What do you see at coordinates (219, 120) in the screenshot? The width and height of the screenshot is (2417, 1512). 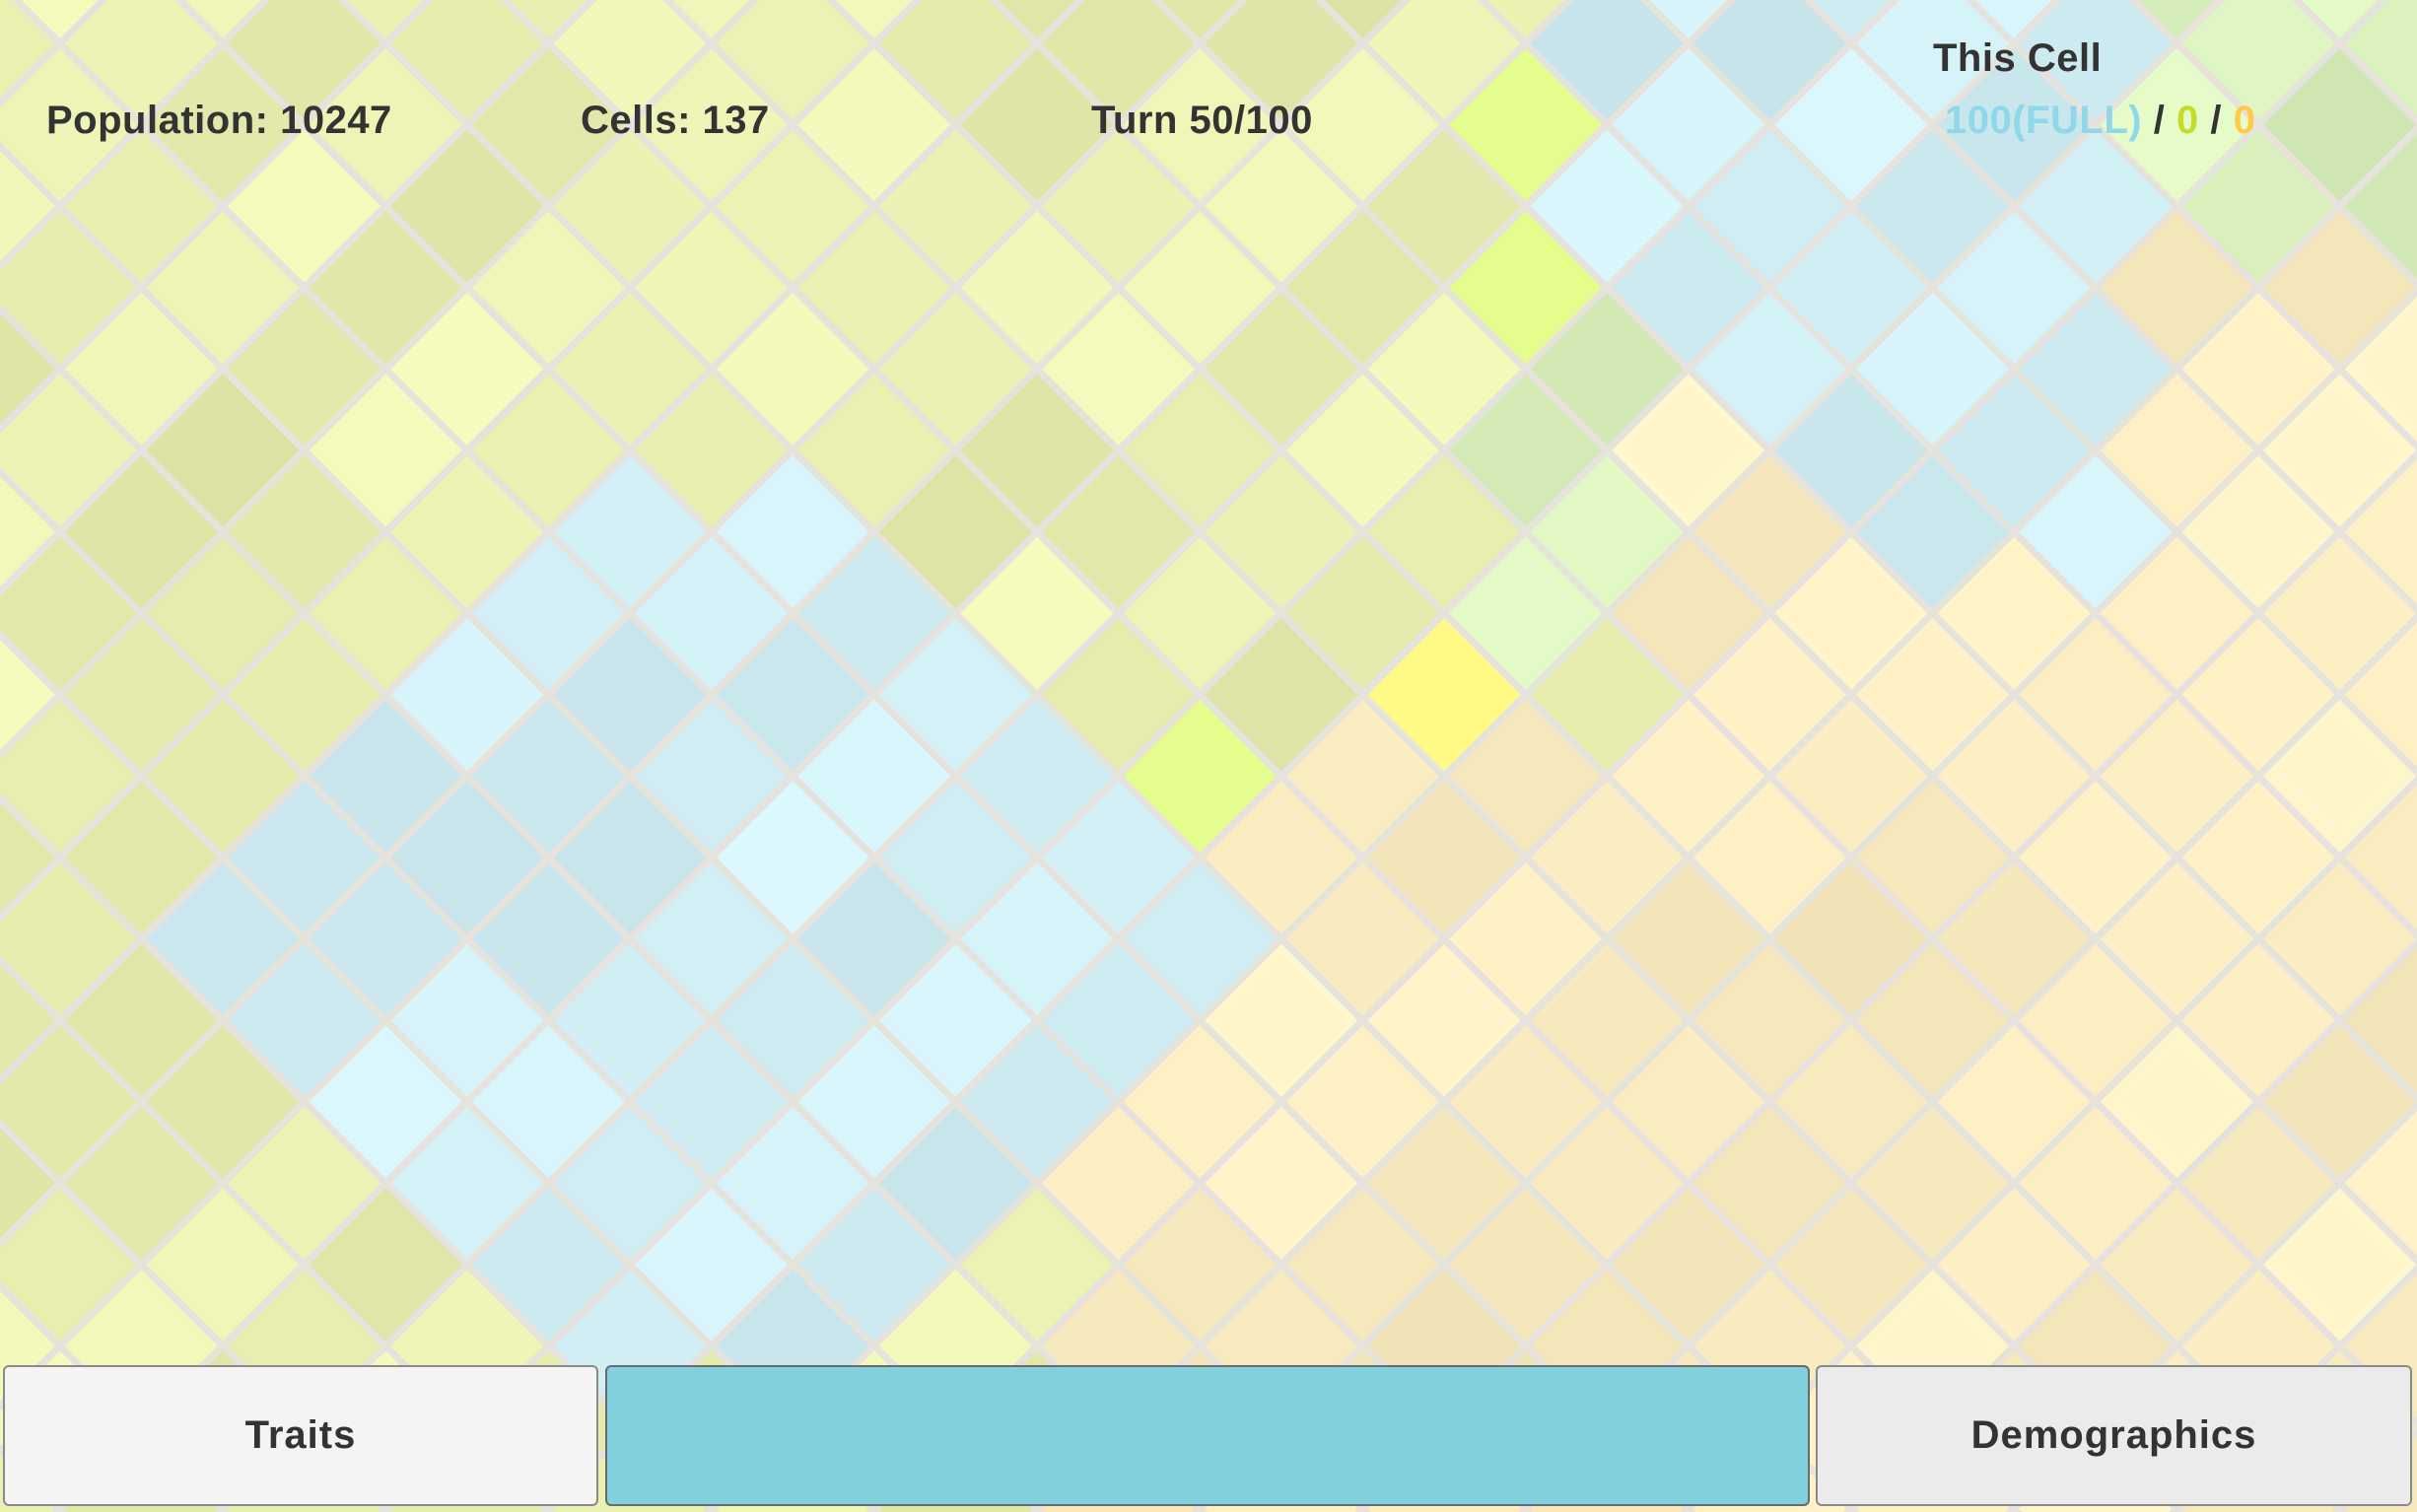 I see `population-counter: Population: 10247` at bounding box center [219, 120].